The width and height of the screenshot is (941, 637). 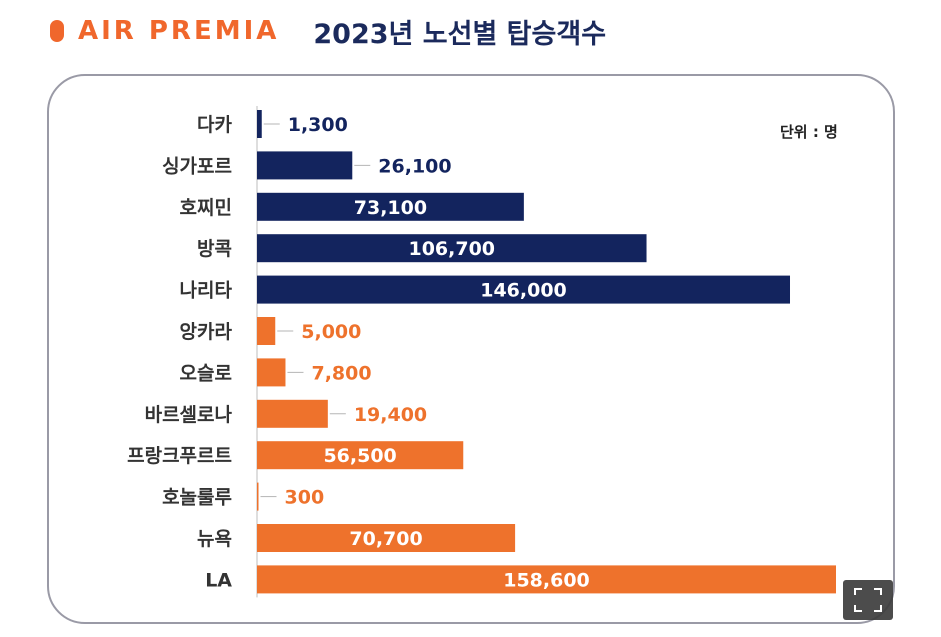 I want to click on data-label: 70,700, so click(x=385, y=539).